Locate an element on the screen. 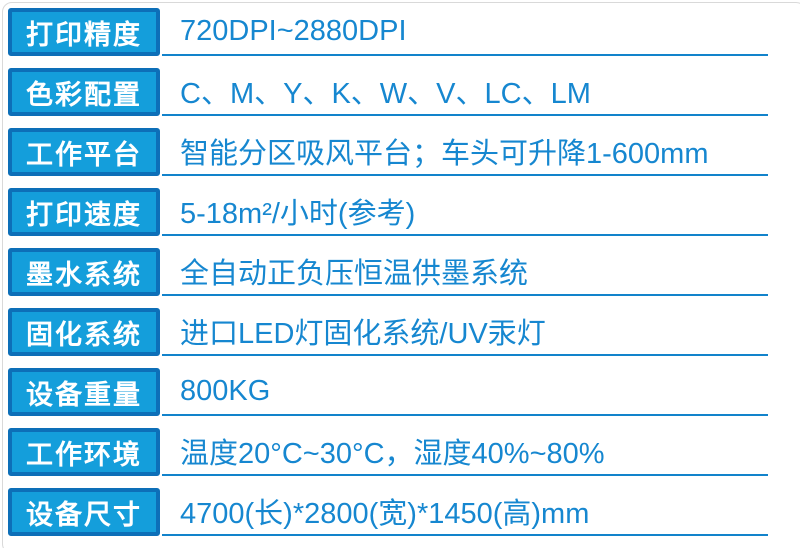 The image size is (800, 548). spec-label: 打印精度 is located at coordinates (84, 32).